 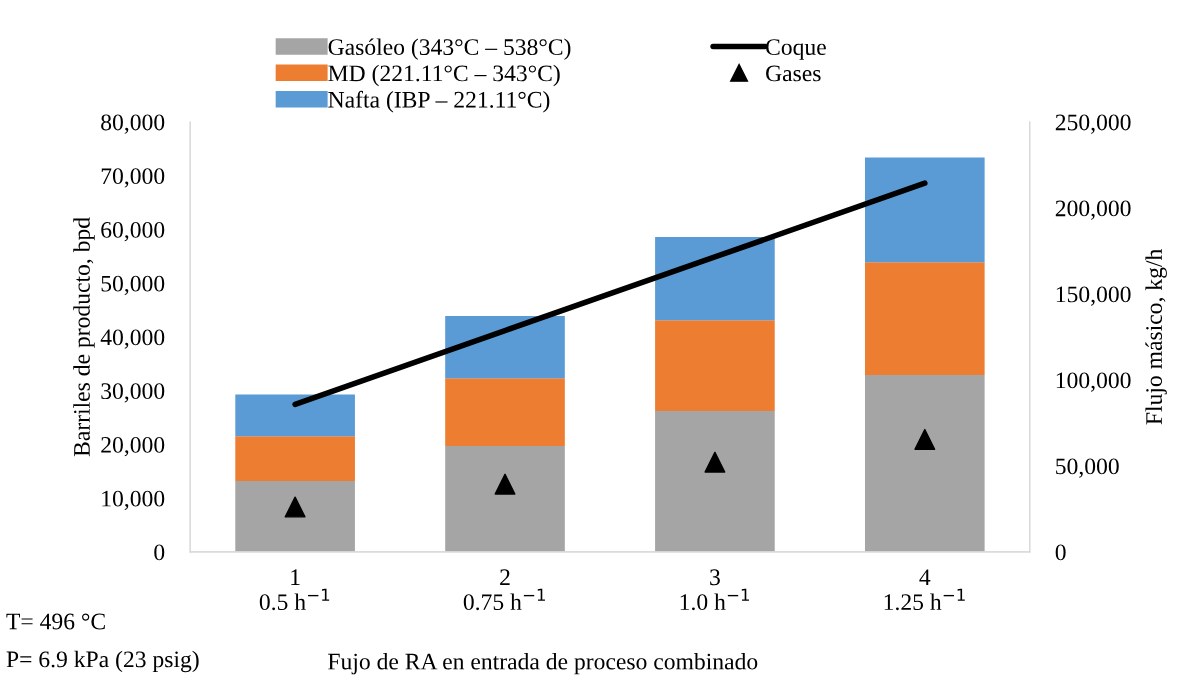 What do you see at coordinates (133, 124) in the screenshot?
I see `y-tick-label: 80,000` at bounding box center [133, 124].